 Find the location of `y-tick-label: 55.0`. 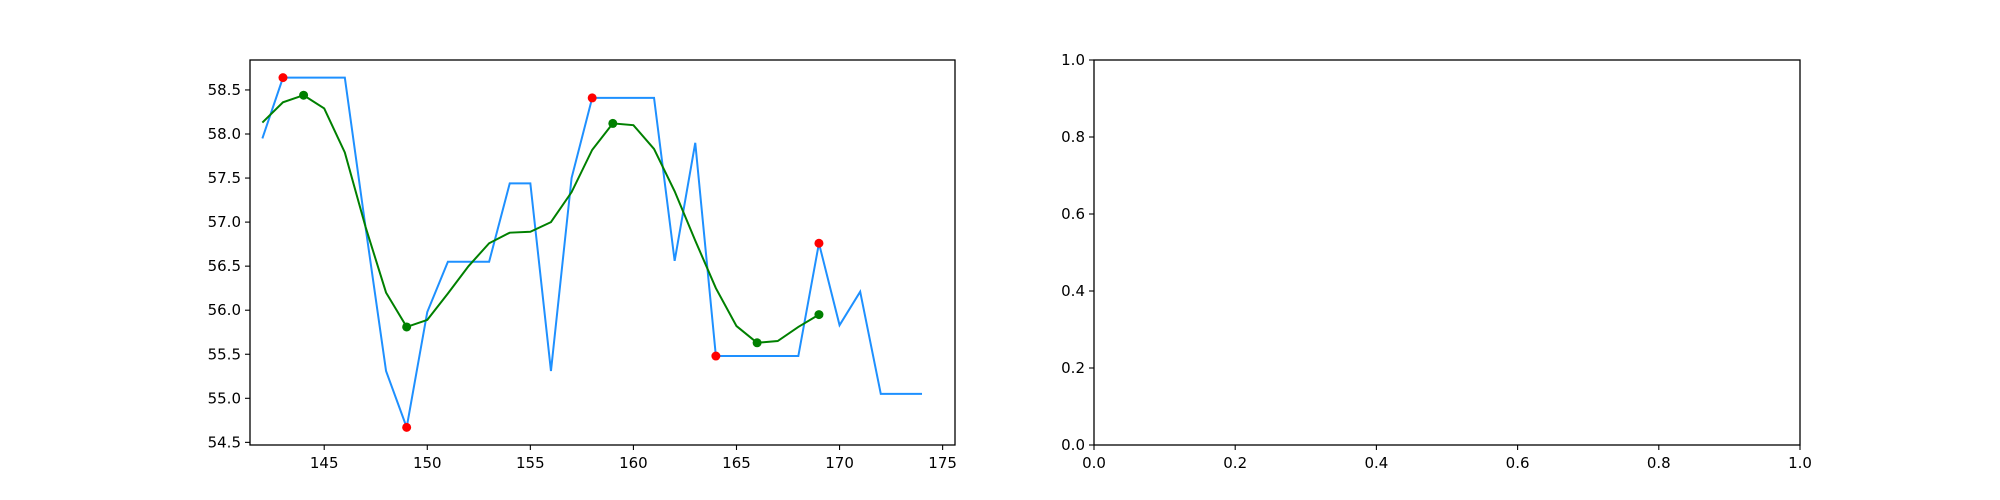

y-tick-label: 55.0 is located at coordinates (224, 398).